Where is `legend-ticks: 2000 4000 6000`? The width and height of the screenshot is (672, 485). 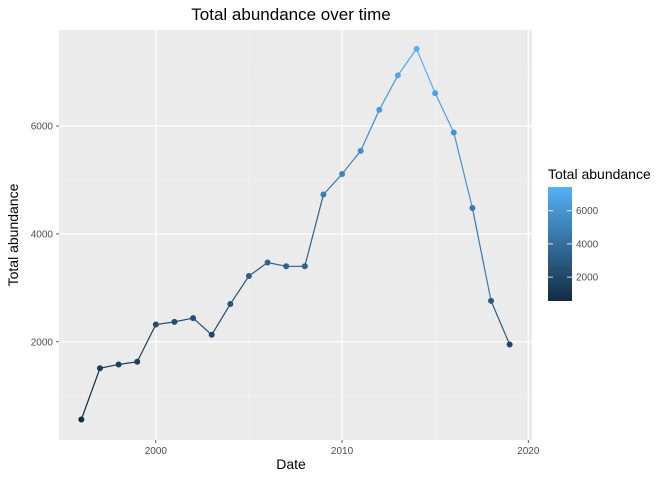 legend-ticks: 2000 4000 6000 is located at coordinates (573, 245).